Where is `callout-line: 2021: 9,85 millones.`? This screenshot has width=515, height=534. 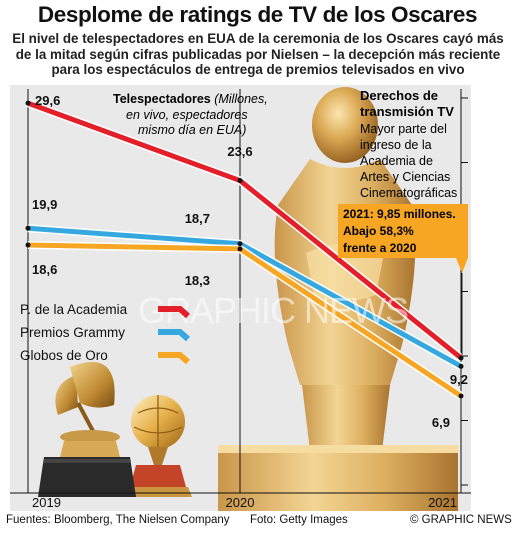 callout-line: 2021: 9,85 millones. is located at coordinates (399, 214).